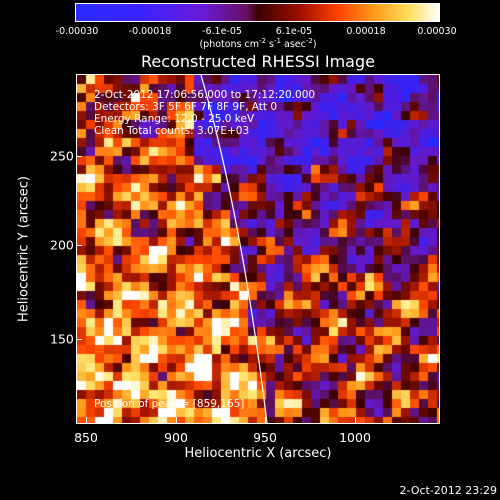  What do you see at coordinates (366, 31) in the screenshot?
I see `colorbar-tick: 0.00018` at bounding box center [366, 31].